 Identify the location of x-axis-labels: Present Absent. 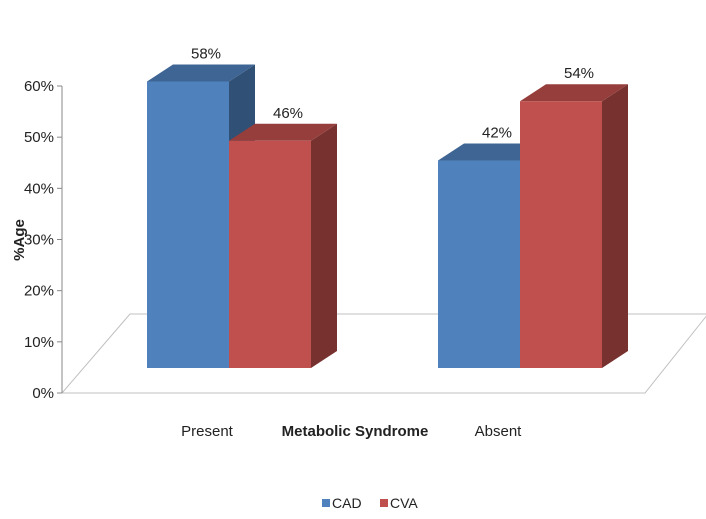
(351, 431).